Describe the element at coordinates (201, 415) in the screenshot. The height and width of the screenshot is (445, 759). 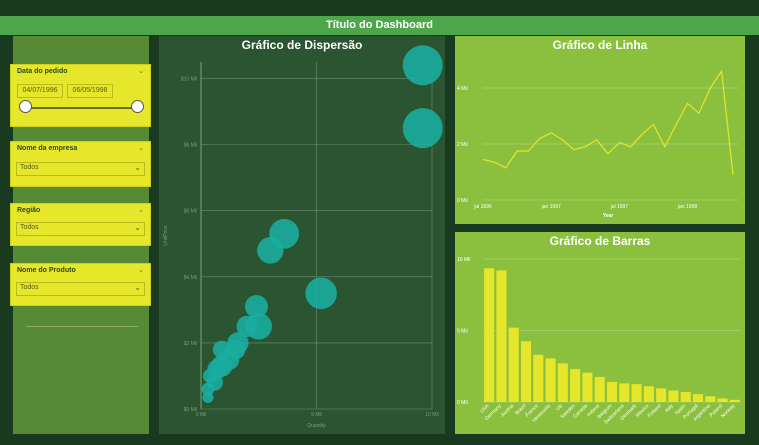
I see `scatter-x-tick: 0 Mil` at that location.